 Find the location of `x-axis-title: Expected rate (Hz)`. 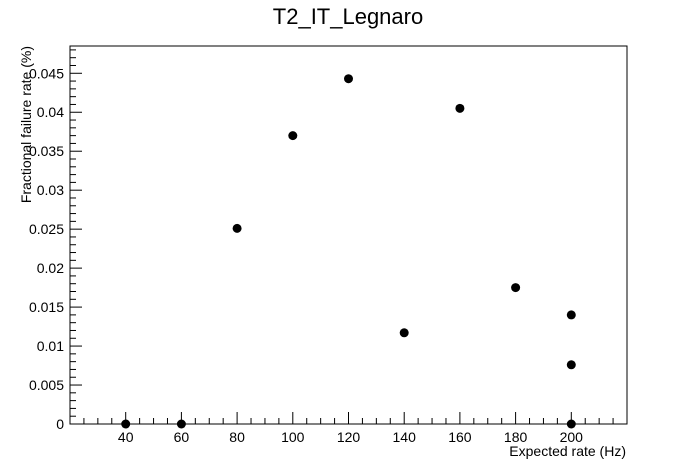

x-axis-title: Expected rate (Hz) is located at coordinates (567, 451).